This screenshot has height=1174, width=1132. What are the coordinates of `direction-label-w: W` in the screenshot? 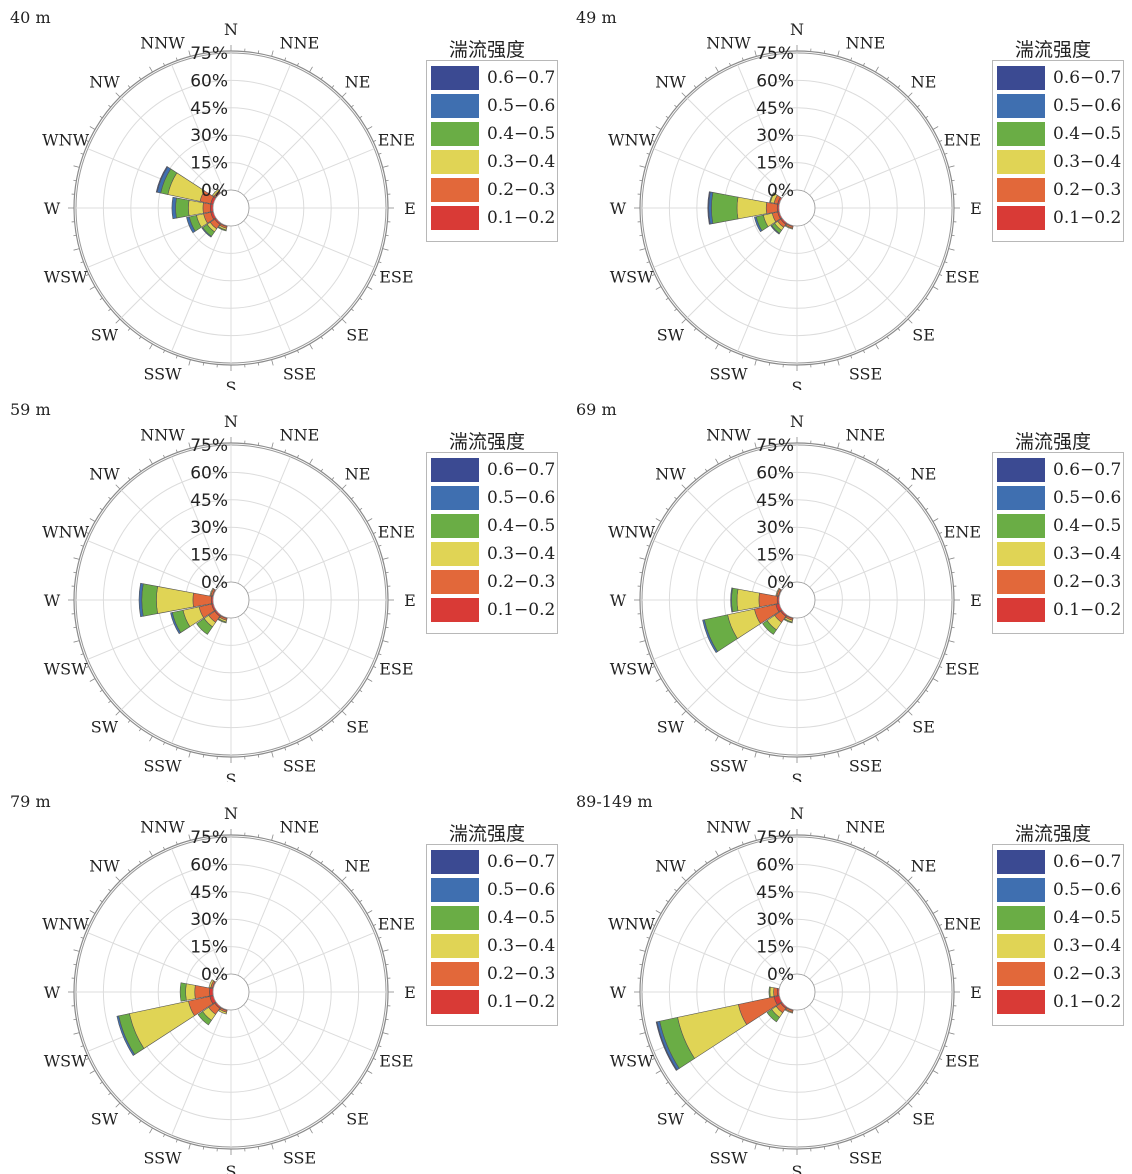 It's located at (52, 992).